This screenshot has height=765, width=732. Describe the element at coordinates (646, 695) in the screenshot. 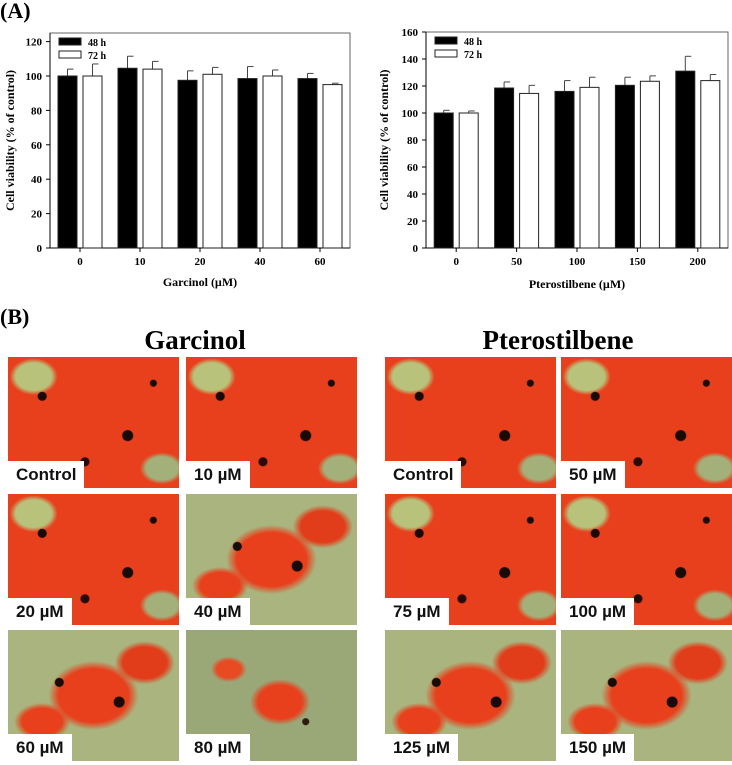

I see `pterostilbene-micrograph: 150 µM` at that location.